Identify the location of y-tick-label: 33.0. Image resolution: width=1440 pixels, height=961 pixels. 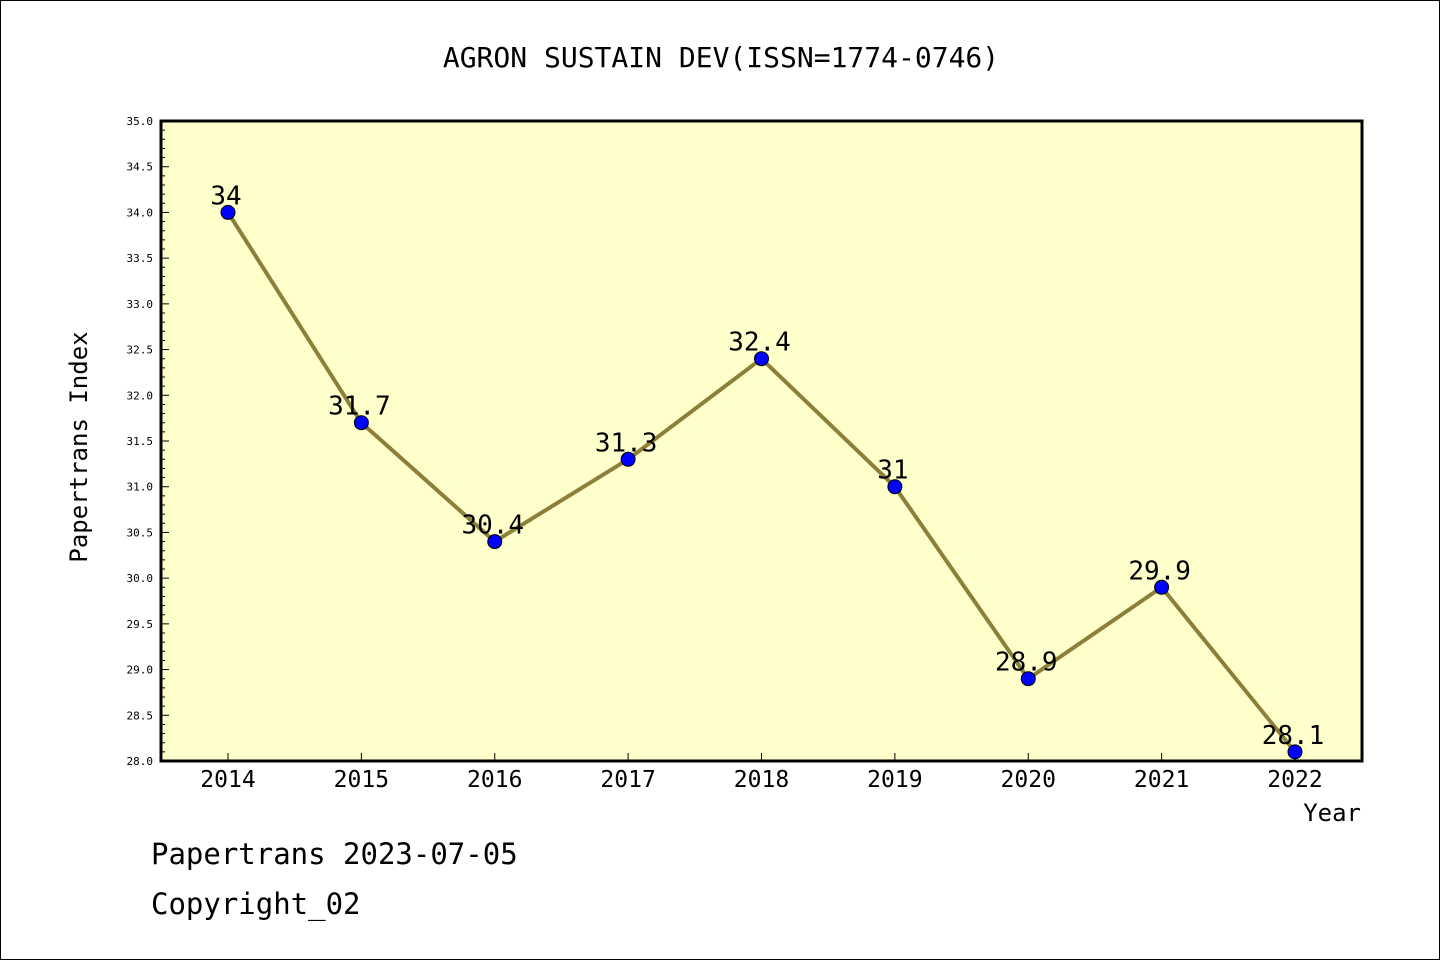
(140, 304).